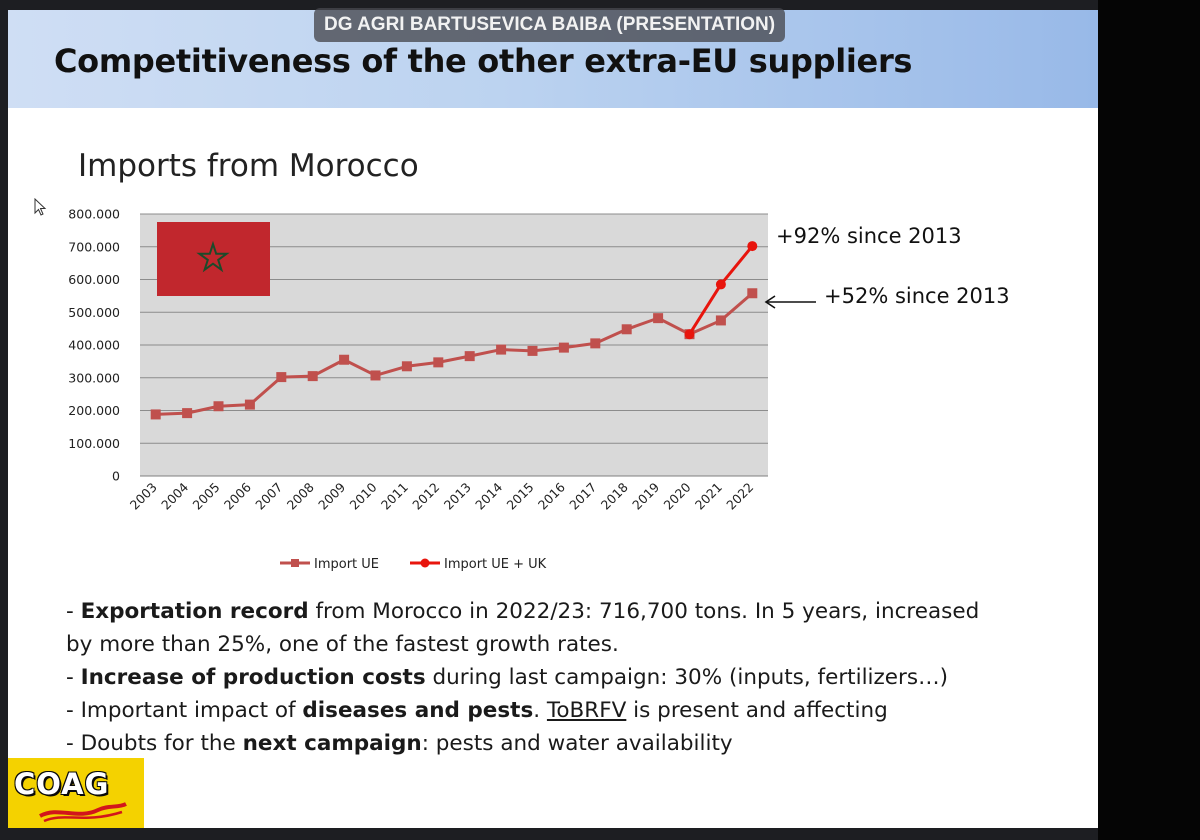 The width and height of the screenshot is (1200, 840). What do you see at coordinates (551, 495) in the screenshot?
I see `x-tick-label: 2016` at bounding box center [551, 495].